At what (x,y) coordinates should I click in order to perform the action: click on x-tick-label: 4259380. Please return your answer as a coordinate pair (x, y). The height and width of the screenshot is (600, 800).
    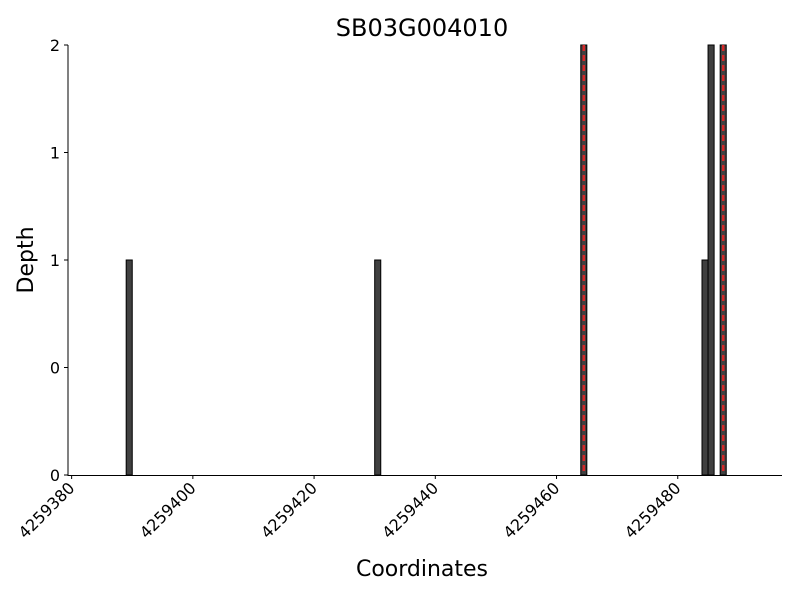
    Looking at the image, I should click on (47, 510).